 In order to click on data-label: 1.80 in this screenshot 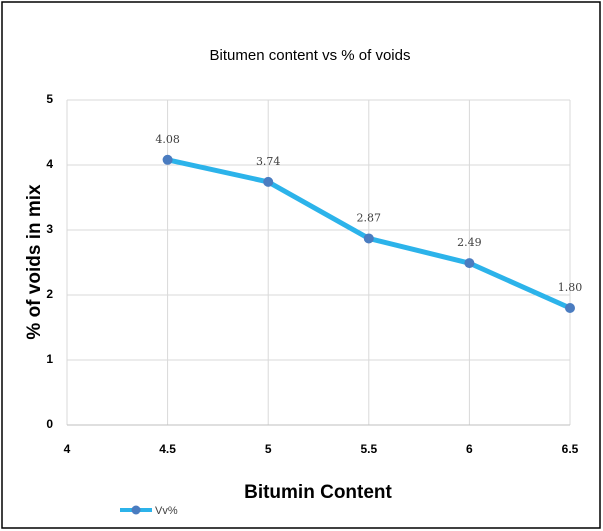, I will do `click(570, 287)`.